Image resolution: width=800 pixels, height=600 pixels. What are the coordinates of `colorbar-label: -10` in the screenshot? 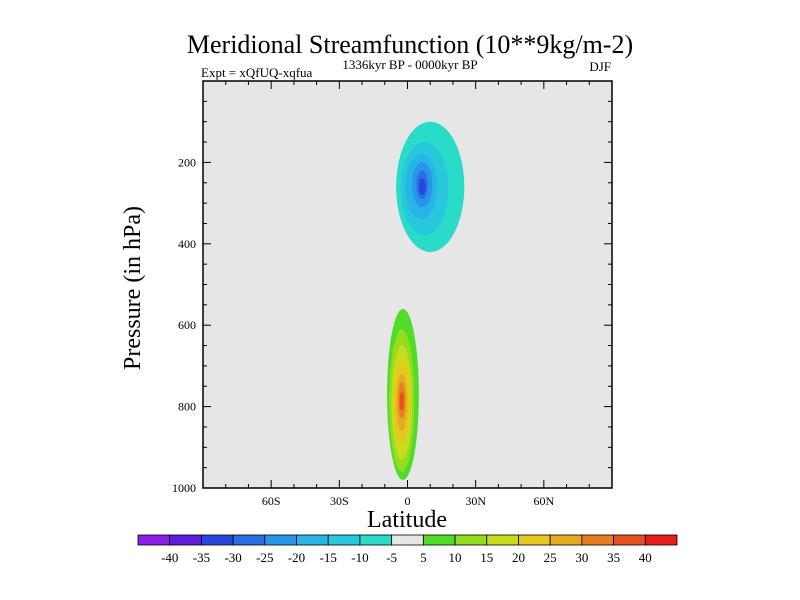 It's located at (359, 557).